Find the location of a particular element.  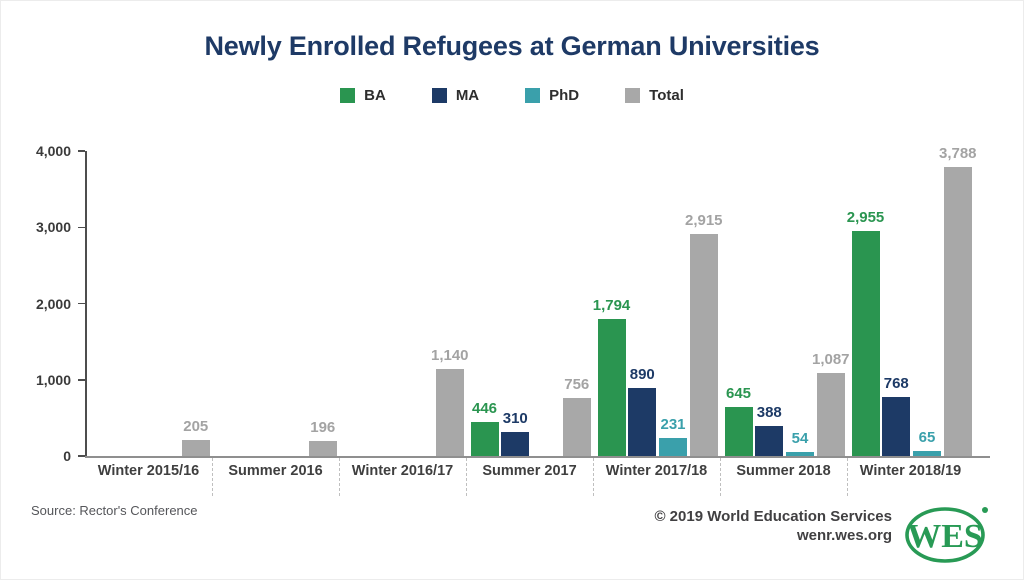

bar-value-label-phd-7: 65 is located at coordinates (927, 438).